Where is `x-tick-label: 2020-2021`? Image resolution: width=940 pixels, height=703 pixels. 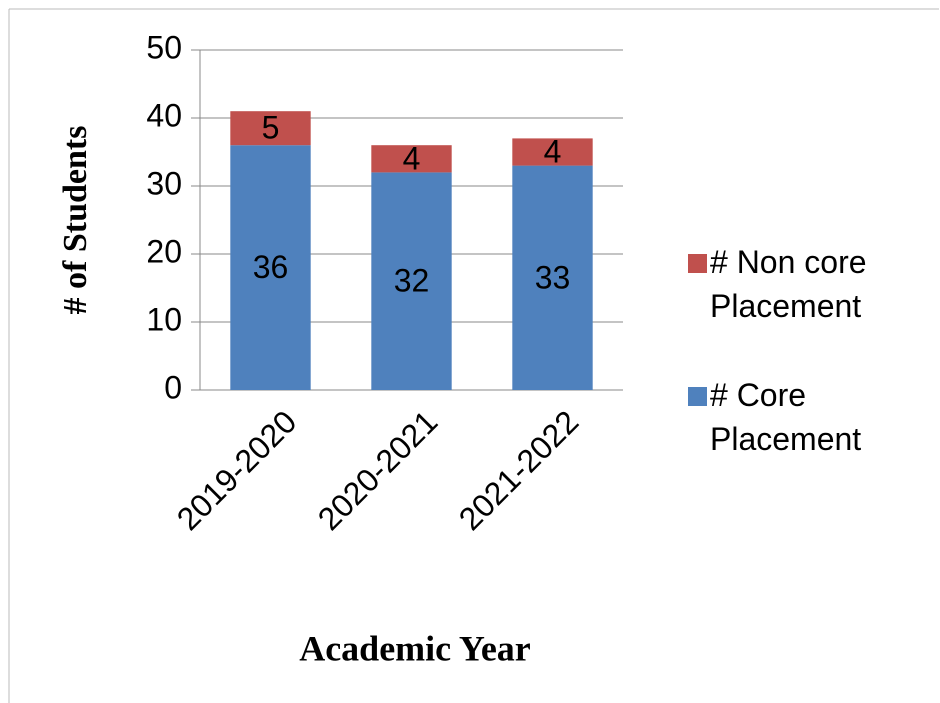 x-tick-label: 2020-2021 is located at coordinates (378, 470).